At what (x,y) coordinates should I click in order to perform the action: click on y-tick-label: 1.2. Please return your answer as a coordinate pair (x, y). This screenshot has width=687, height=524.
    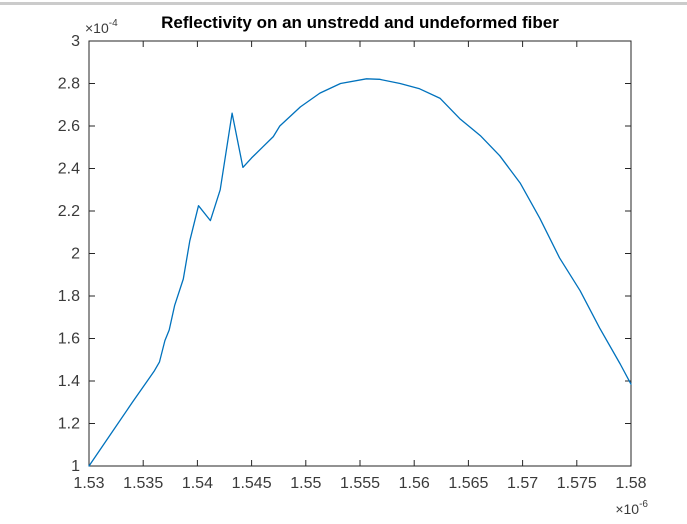
    Looking at the image, I should click on (69, 424).